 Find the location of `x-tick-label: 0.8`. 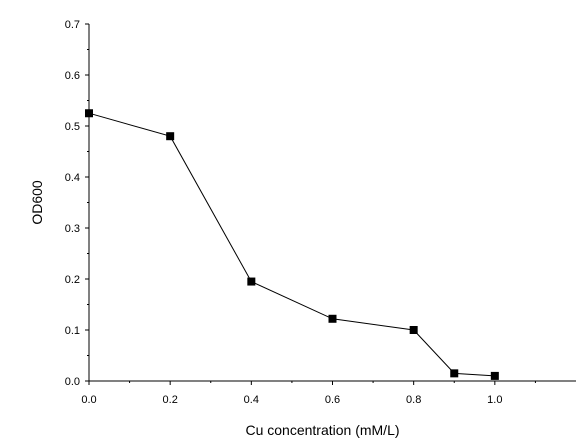

x-tick-label: 0.8 is located at coordinates (413, 400).